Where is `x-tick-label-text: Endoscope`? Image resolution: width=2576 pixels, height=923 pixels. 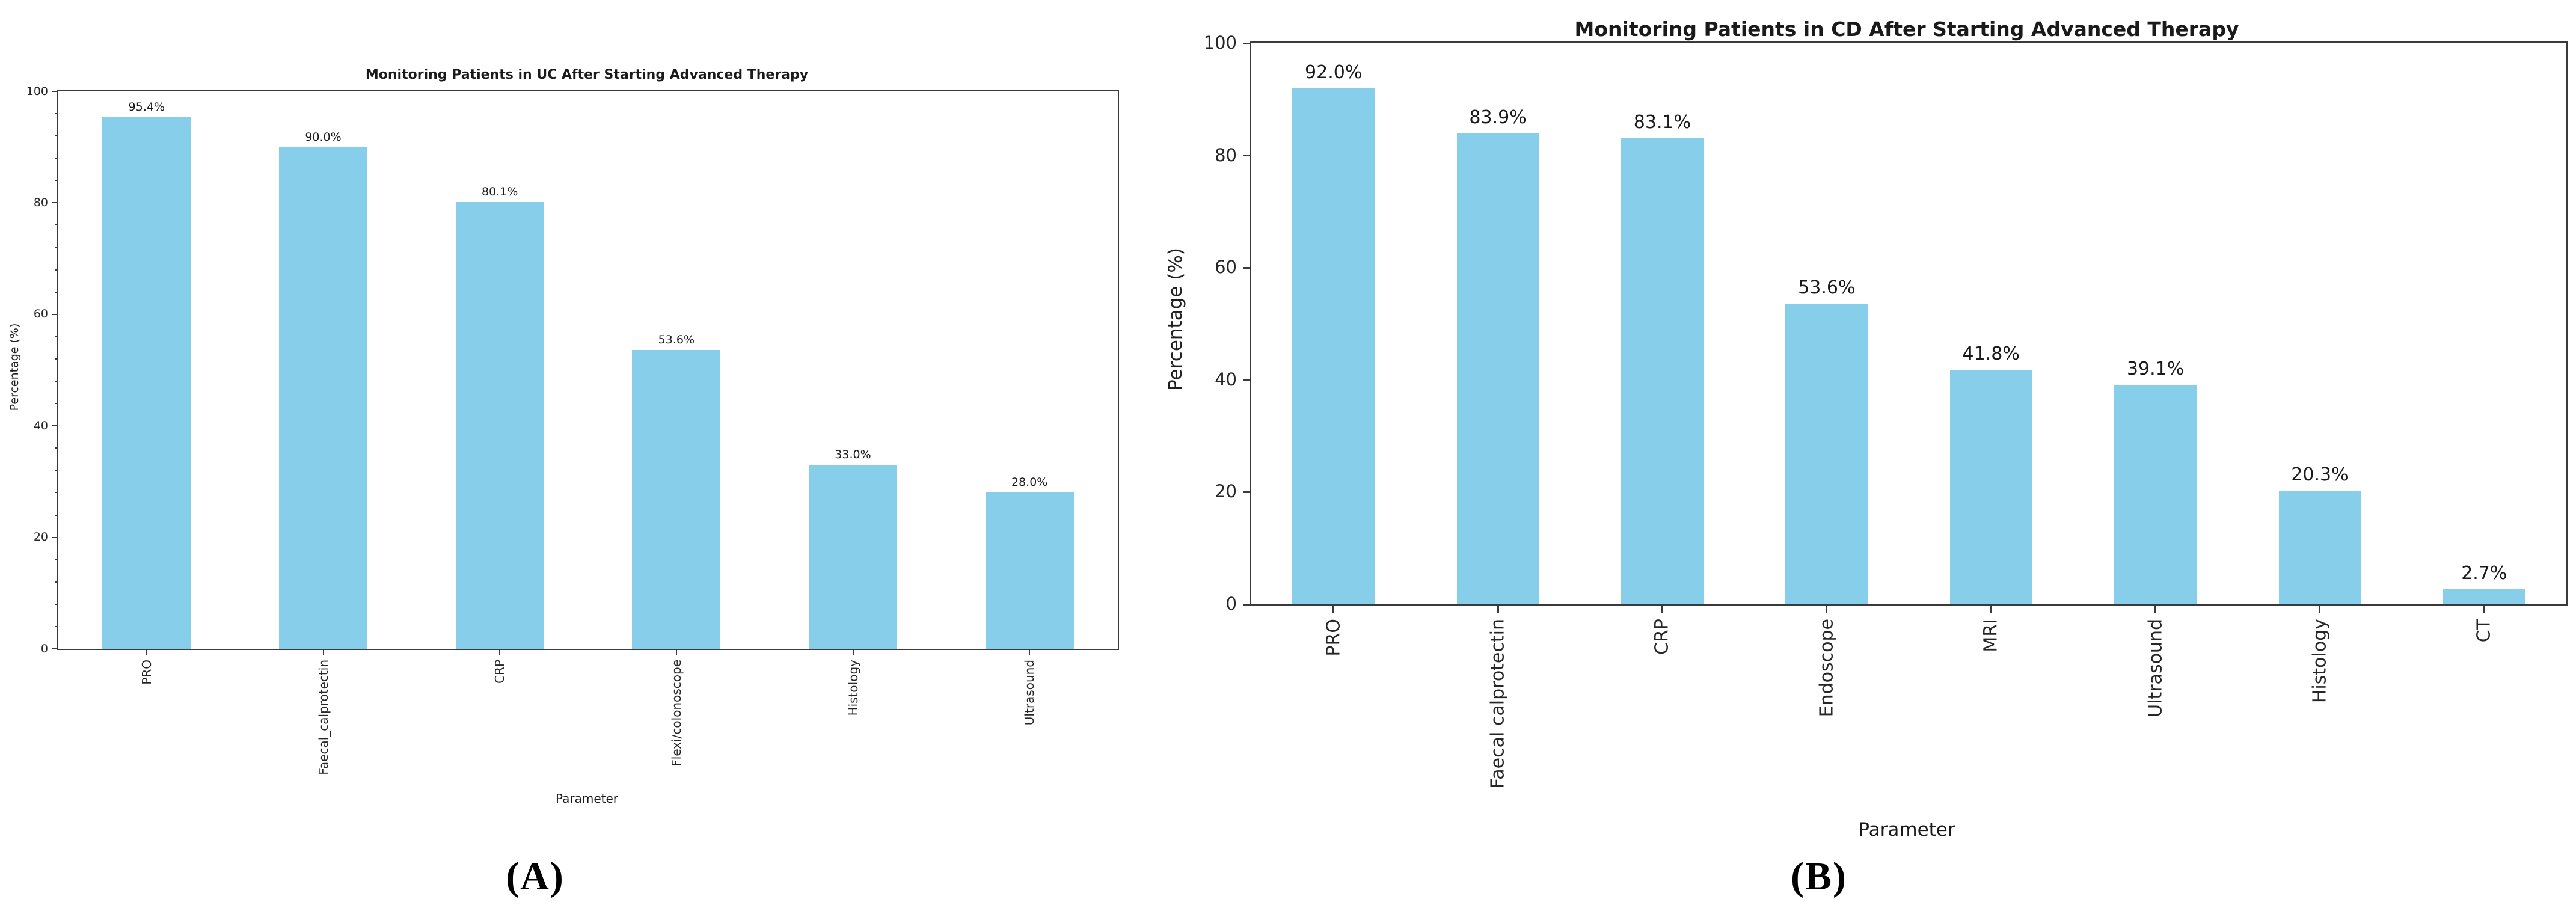 x-tick-label-text: Endoscope is located at coordinates (1827, 668).